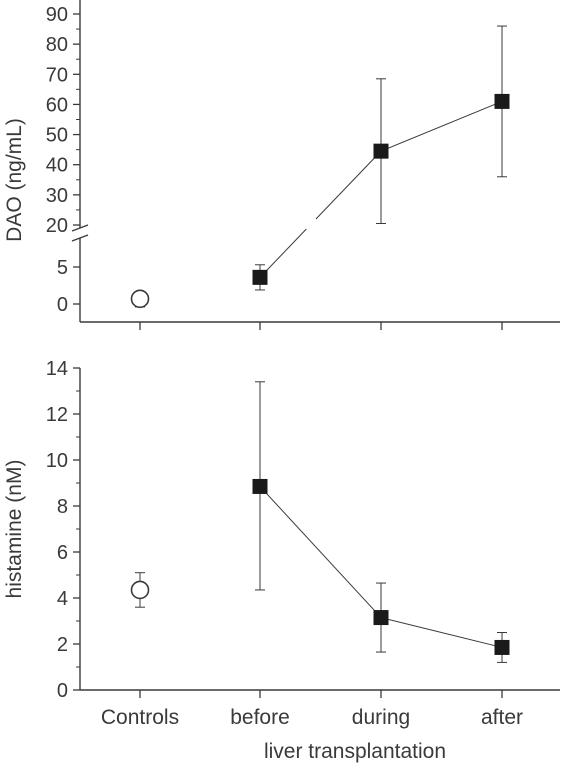 The width and height of the screenshot is (564, 768). Describe the element at coordinates (63, 530) in the screenshot. I see `histamine-y-ticks: 0 2 4 6 8 10 12 14` at that location.